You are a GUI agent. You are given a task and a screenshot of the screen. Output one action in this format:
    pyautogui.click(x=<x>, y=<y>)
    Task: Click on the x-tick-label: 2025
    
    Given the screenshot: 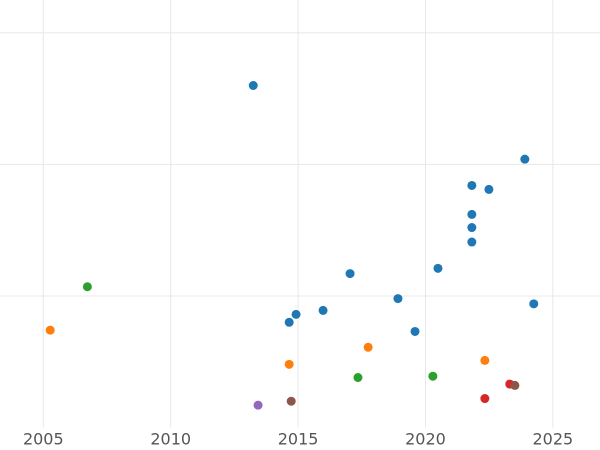 What is the action you would take?
    pyautogui.click(x=553, y=439)
    